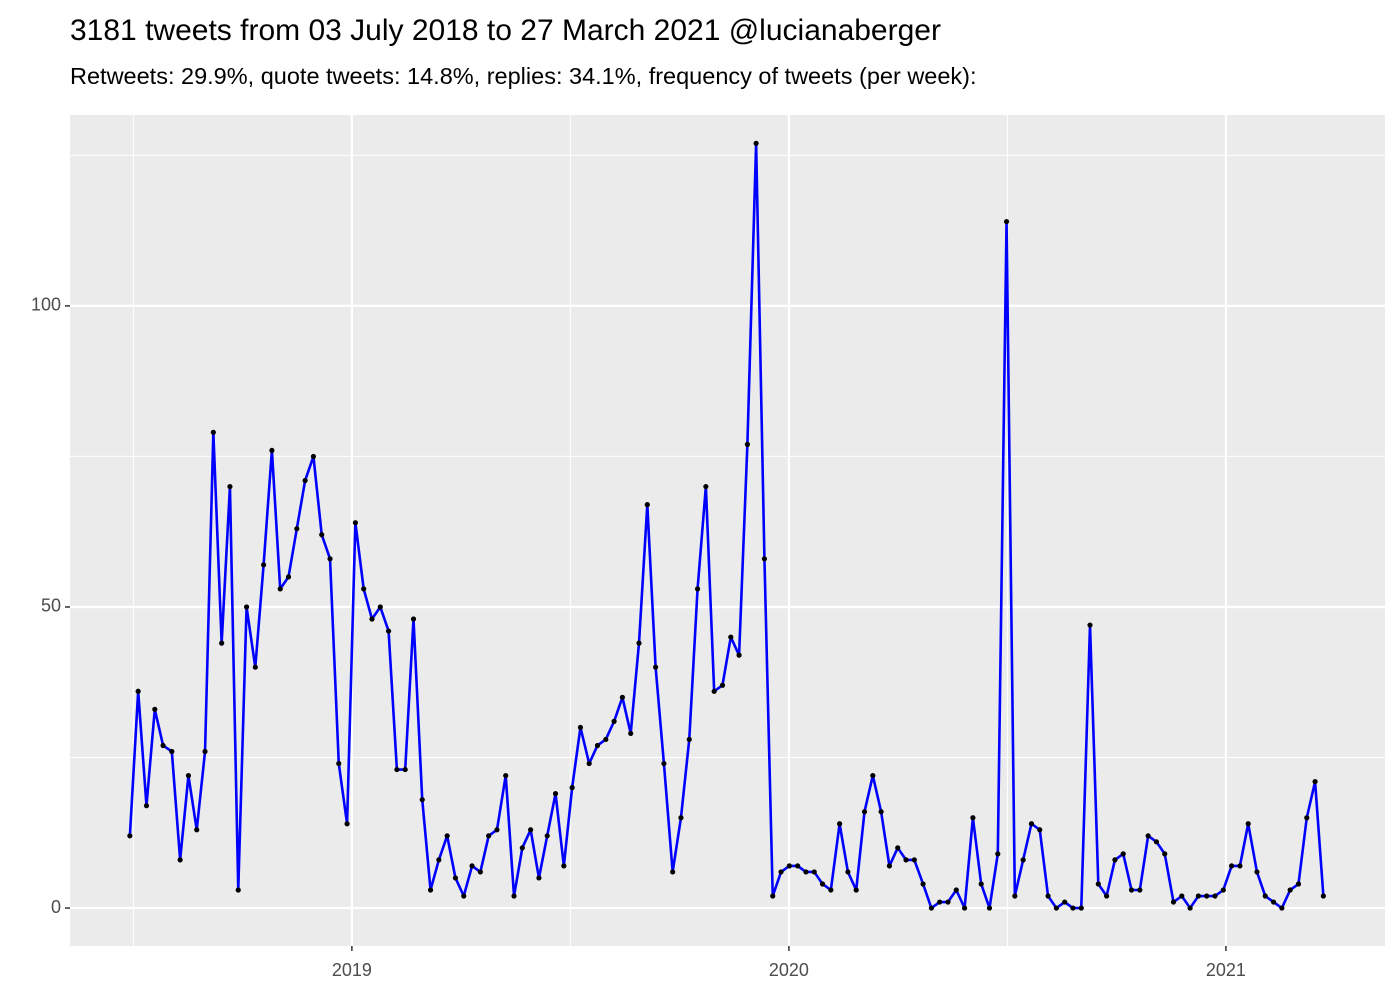  Describe the element at coordinates (352, 970) in the screenshot. I see `x-tick-label: 2019` at that location.